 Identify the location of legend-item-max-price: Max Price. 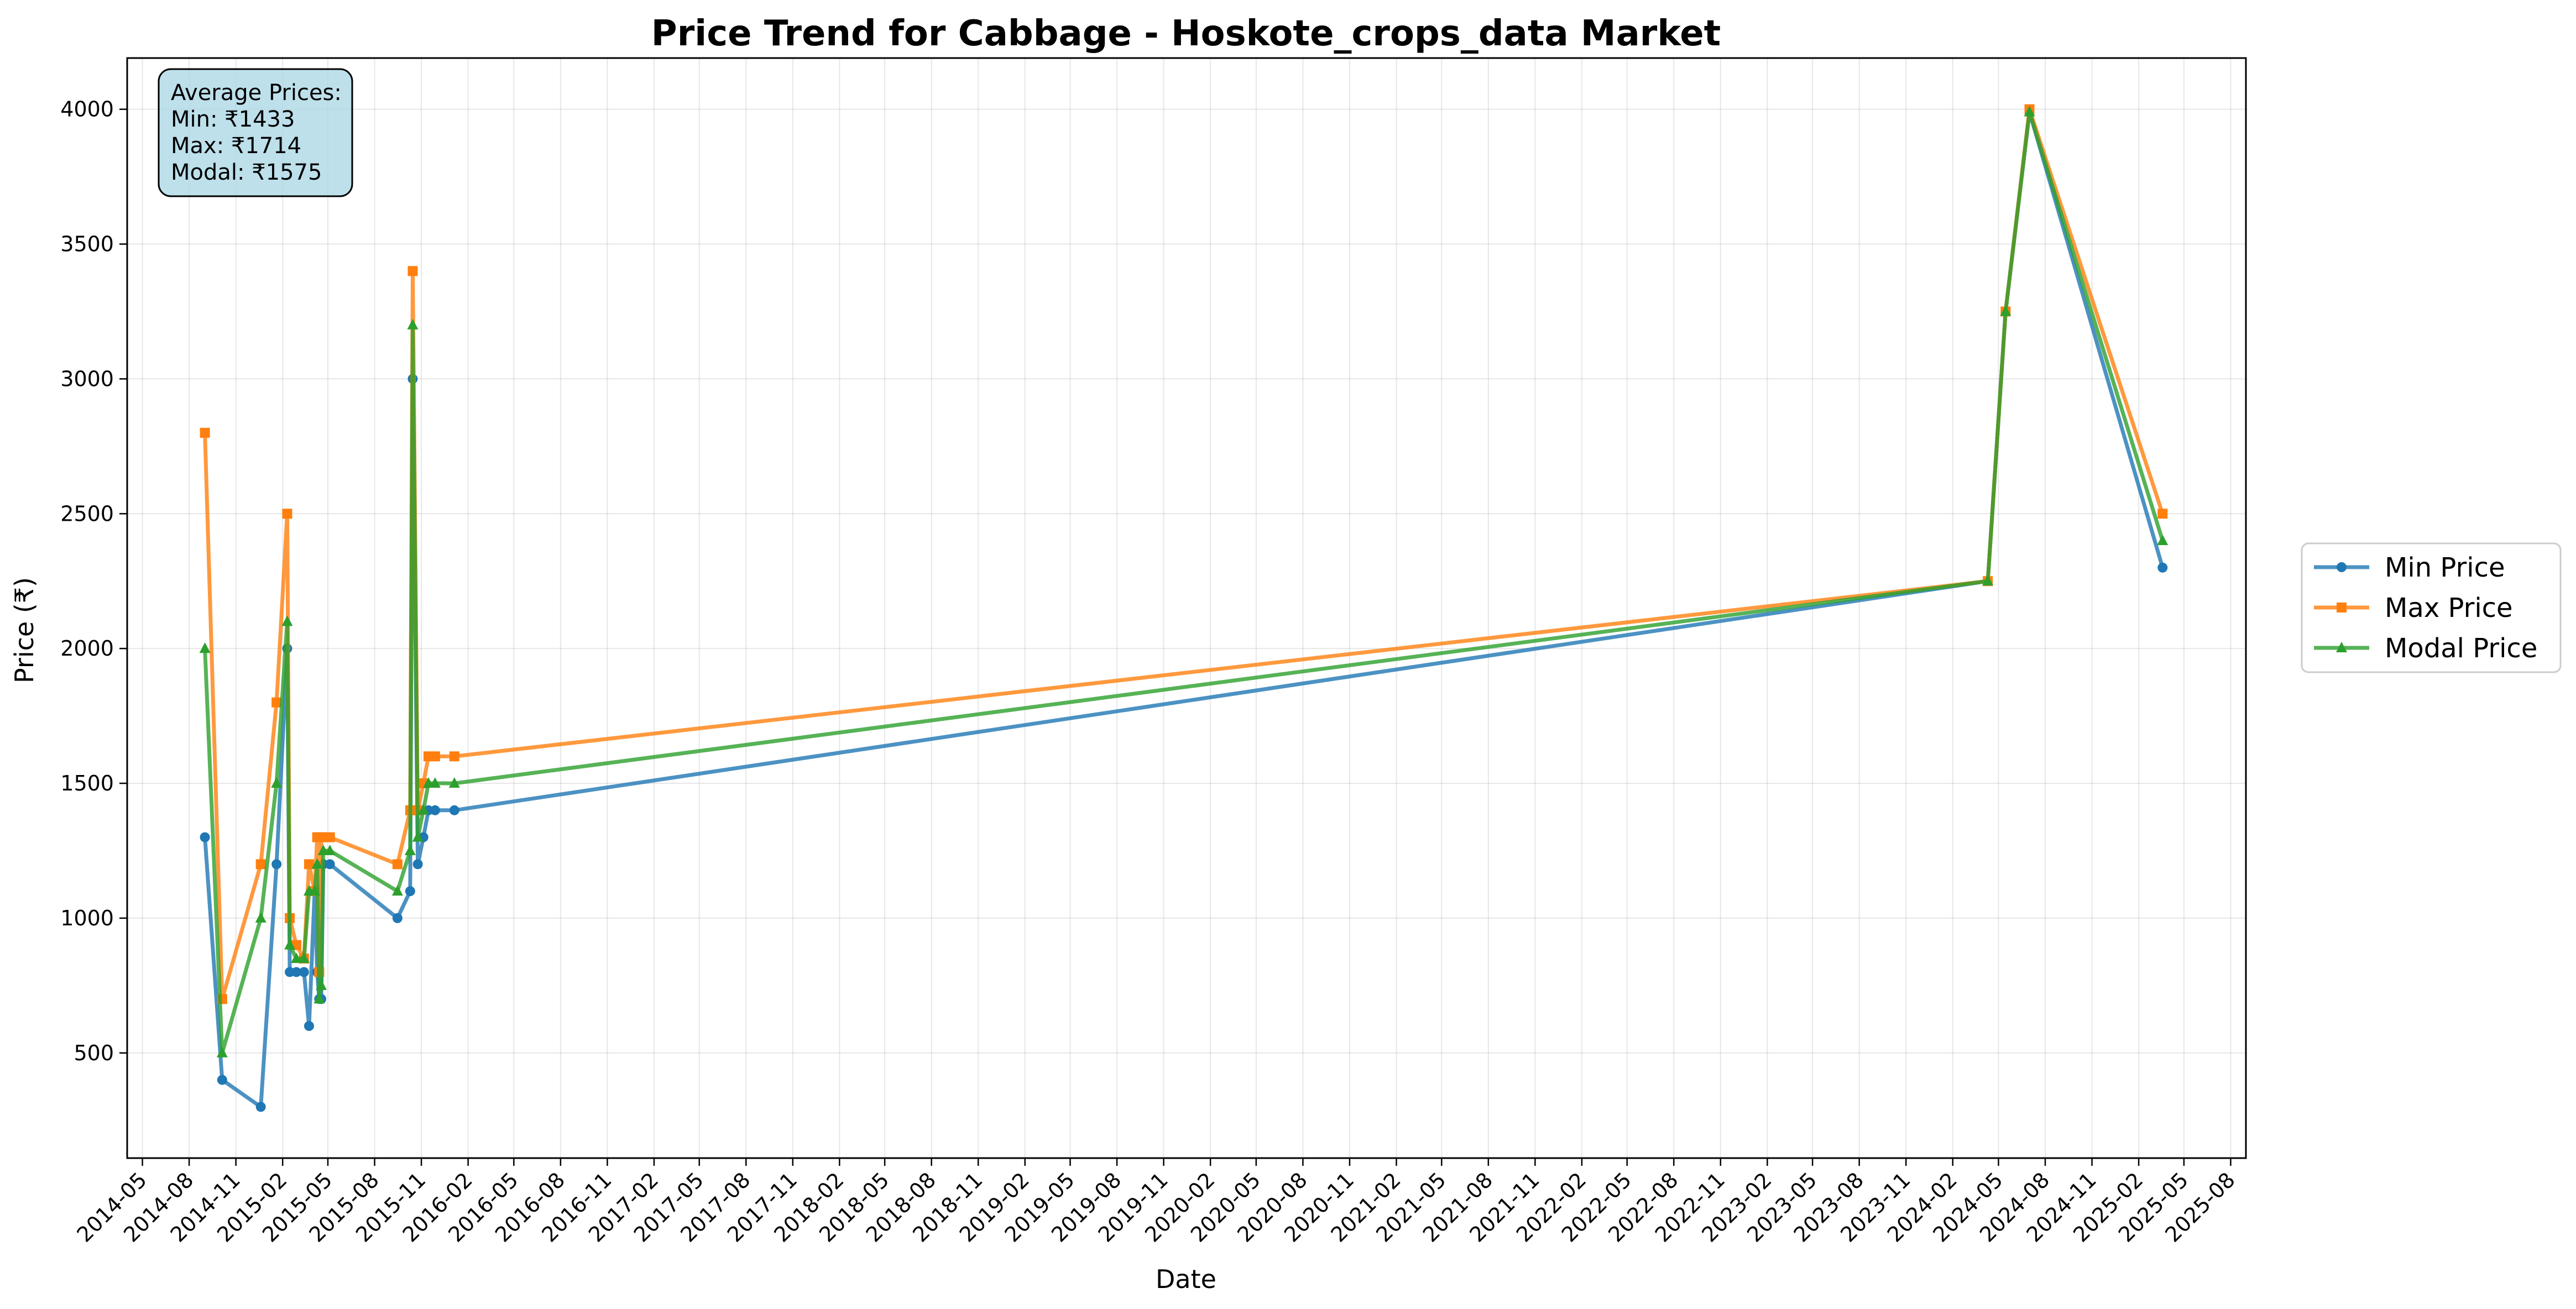
(2413, 609).